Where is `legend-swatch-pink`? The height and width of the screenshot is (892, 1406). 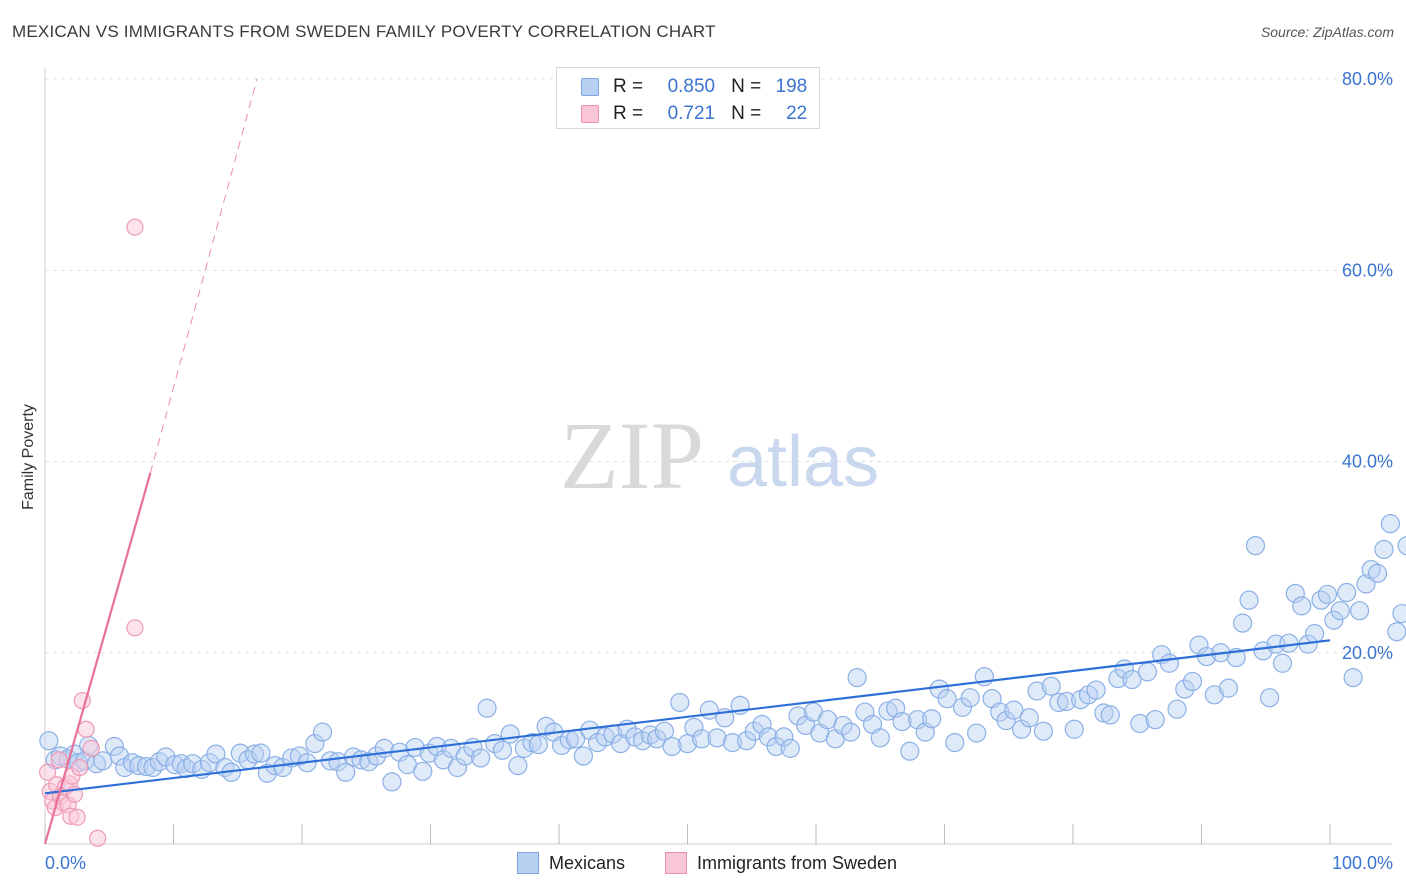 legend-swatch-pink is located at coordinates (590, 114).